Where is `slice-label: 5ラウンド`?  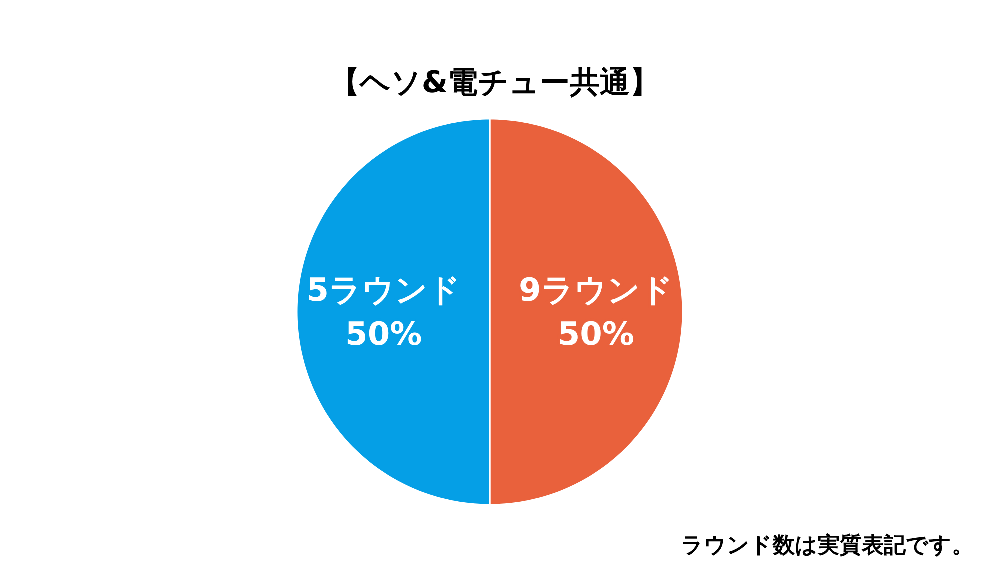 slice-label: 5ラウンド is located at coordinates (383, 290).